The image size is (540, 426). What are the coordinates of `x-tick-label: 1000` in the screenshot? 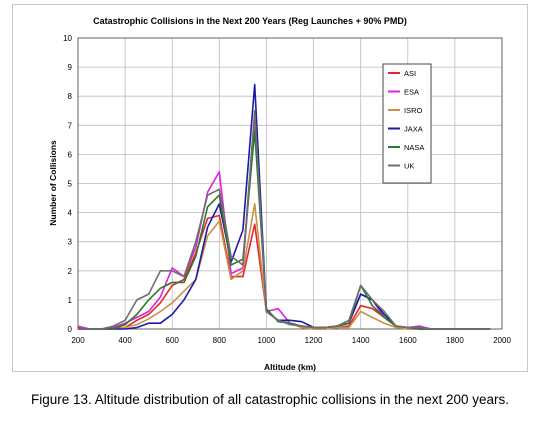 It's located at (267, 340).